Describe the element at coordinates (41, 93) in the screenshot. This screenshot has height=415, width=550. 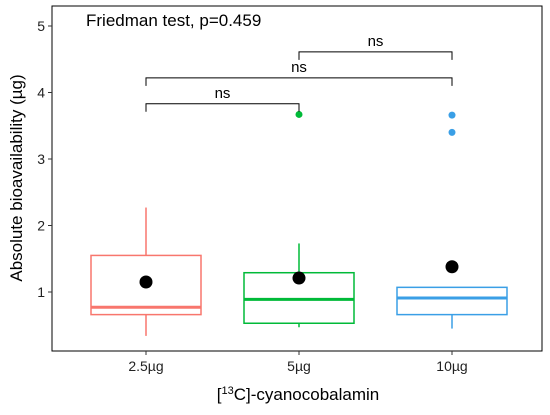
I see `y-tick-label: 4` at that location.